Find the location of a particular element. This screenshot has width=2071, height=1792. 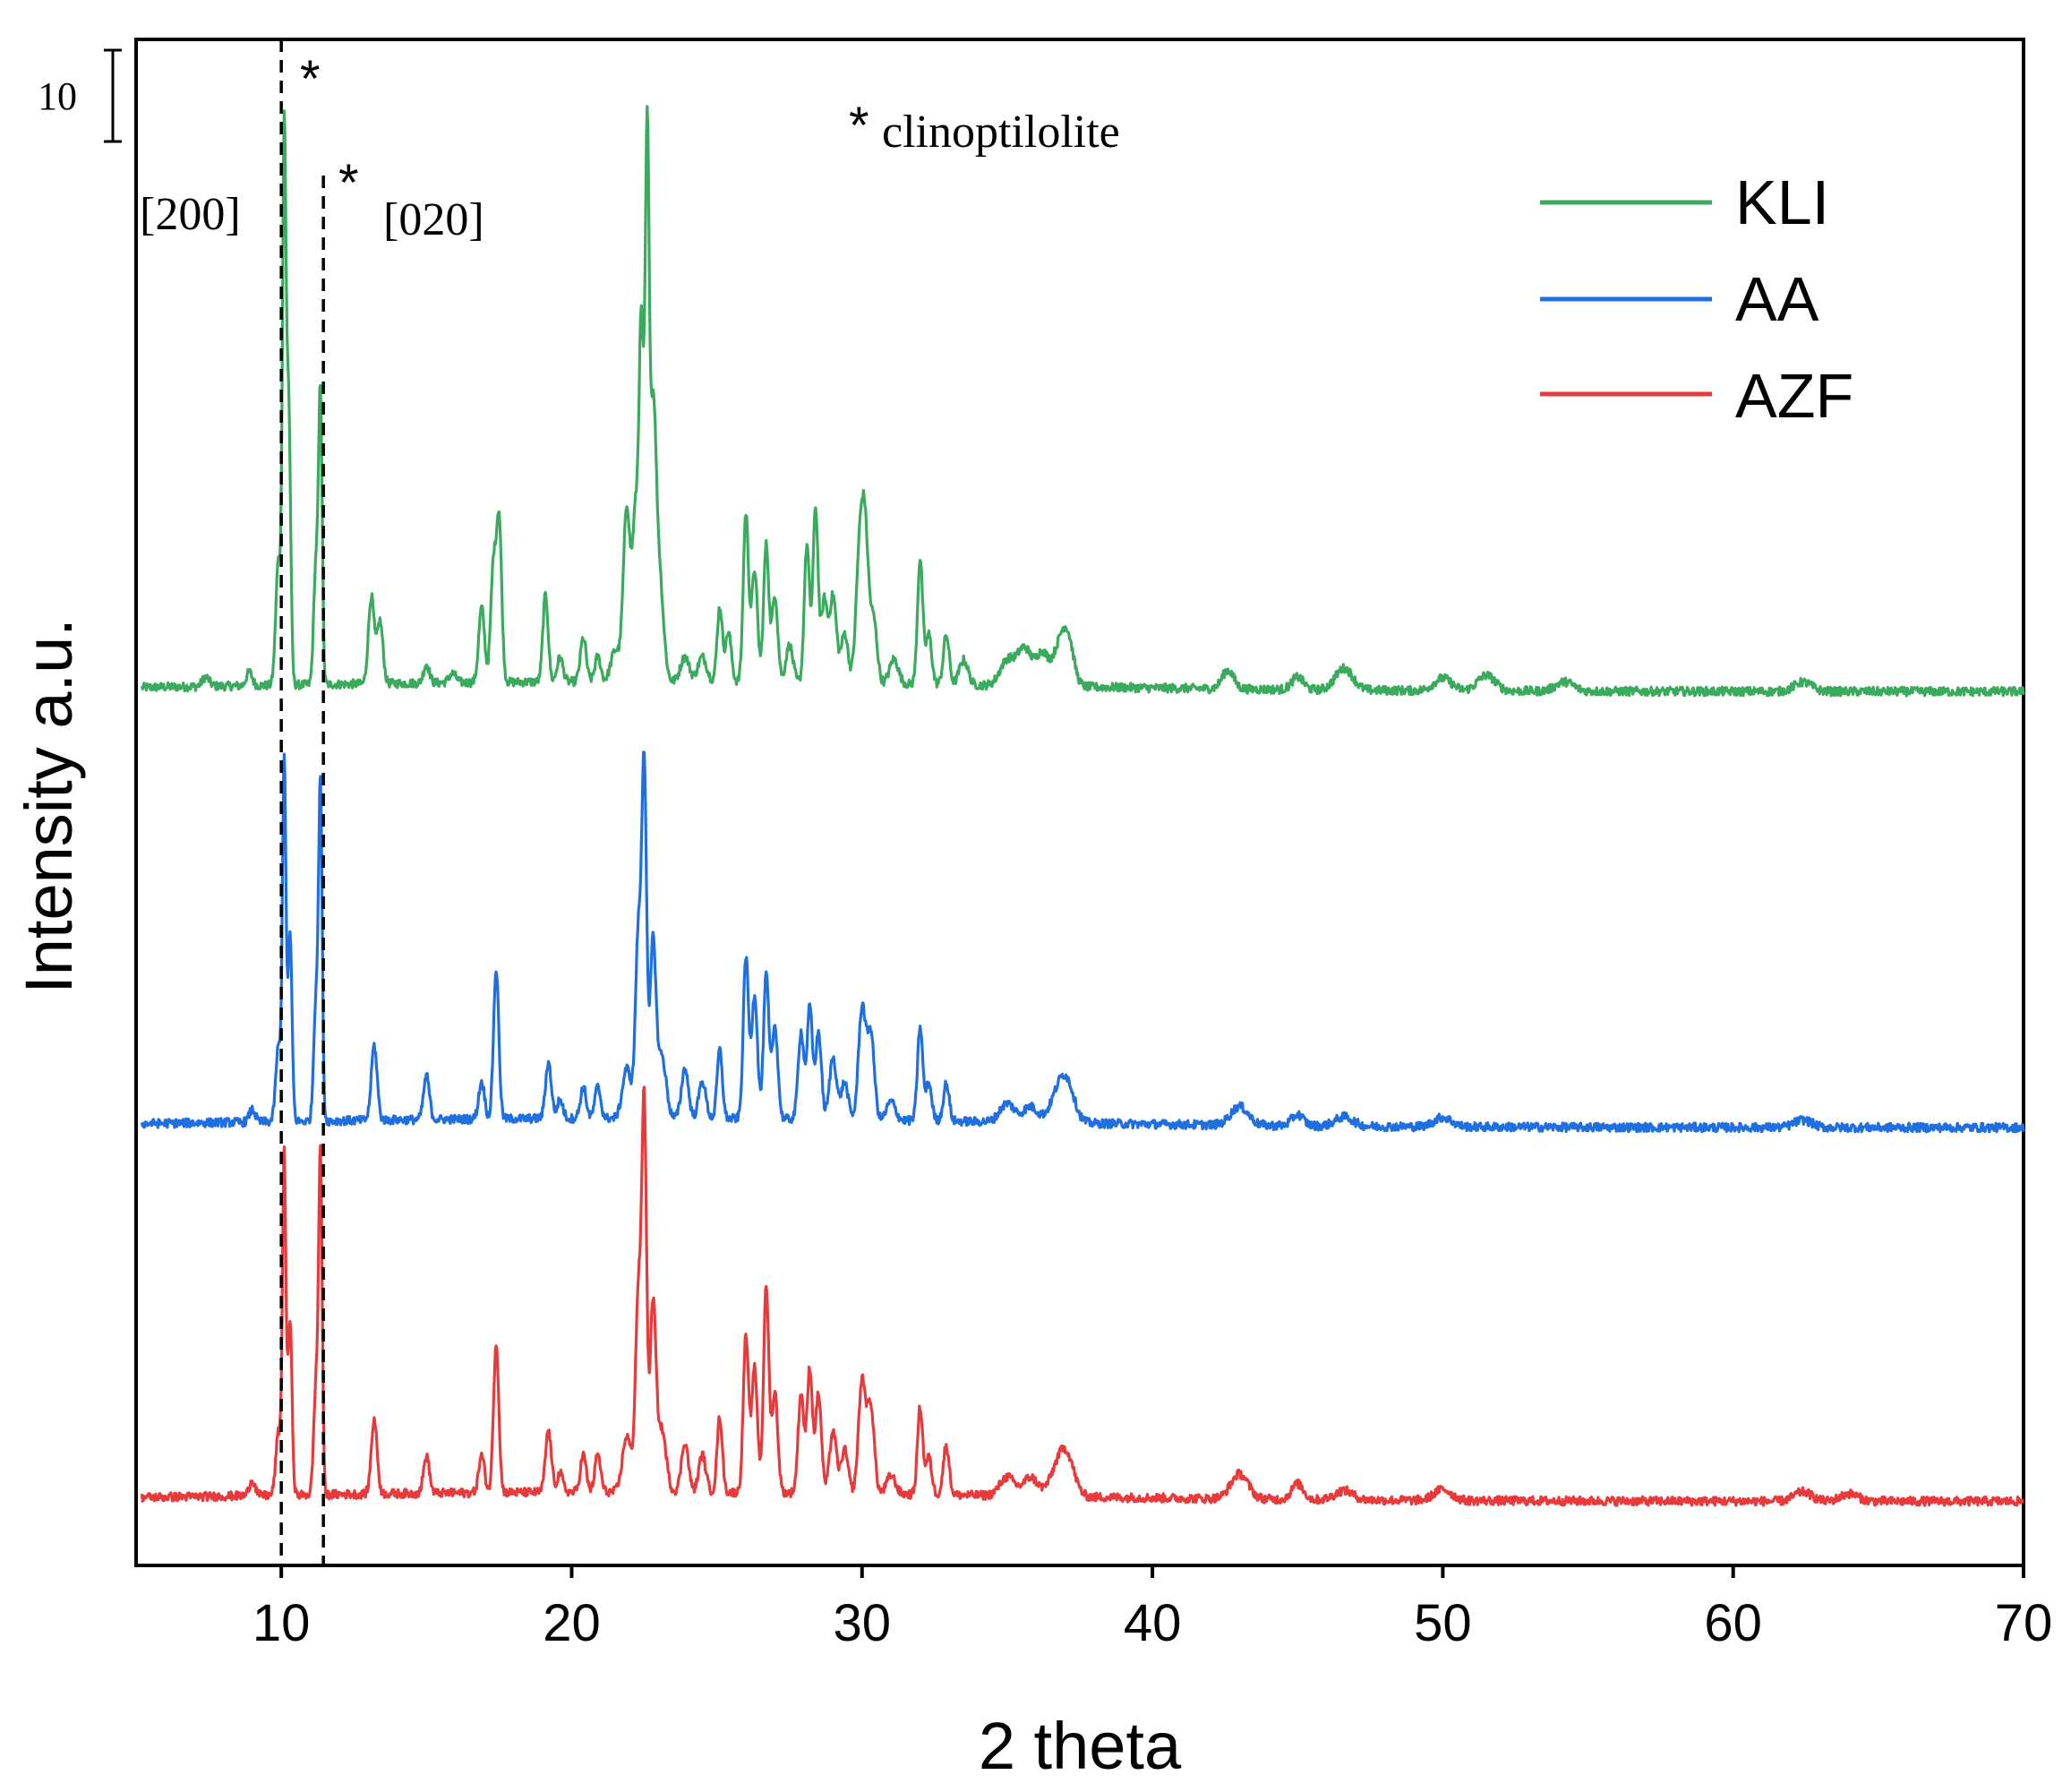

legend-label-aa: AA is located at coordinates (1777, 299).